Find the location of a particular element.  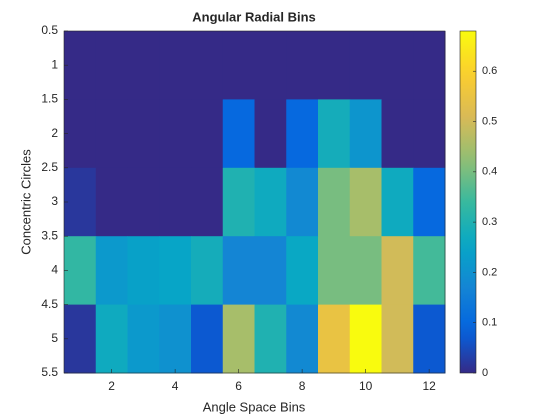

y-tick-label: 4.5 is located at coordinates (49, 304).